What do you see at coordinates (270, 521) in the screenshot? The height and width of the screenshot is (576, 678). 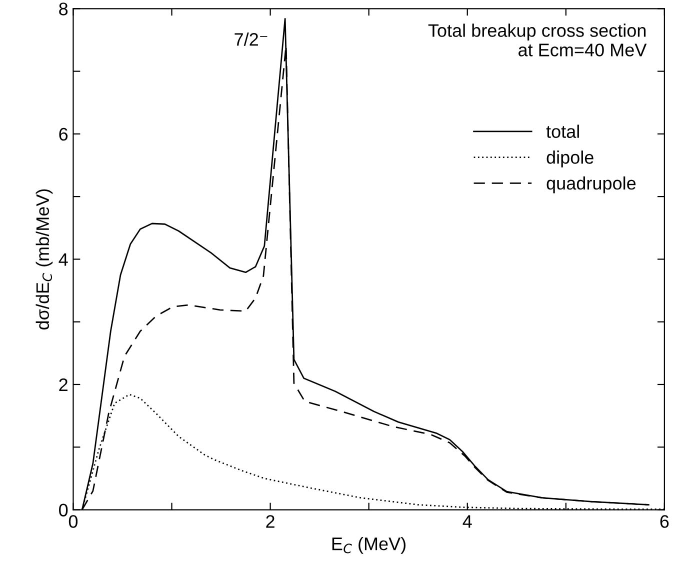 I see `x-tick-label: 2` at bounding box center [270, 521].